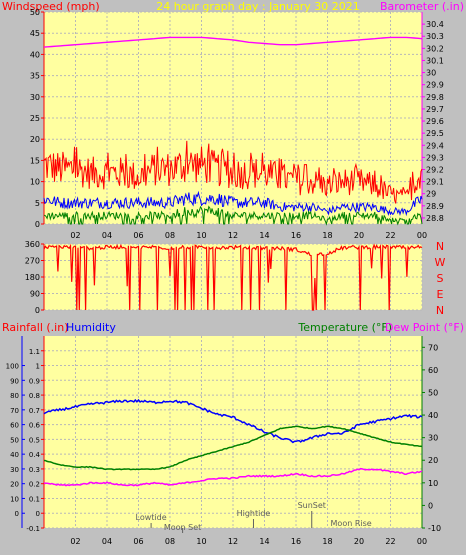  Describe the element at coordinates (35, 327) in the screenshot. I see `rain-axis-title: Rainfall (.in)` at that location.